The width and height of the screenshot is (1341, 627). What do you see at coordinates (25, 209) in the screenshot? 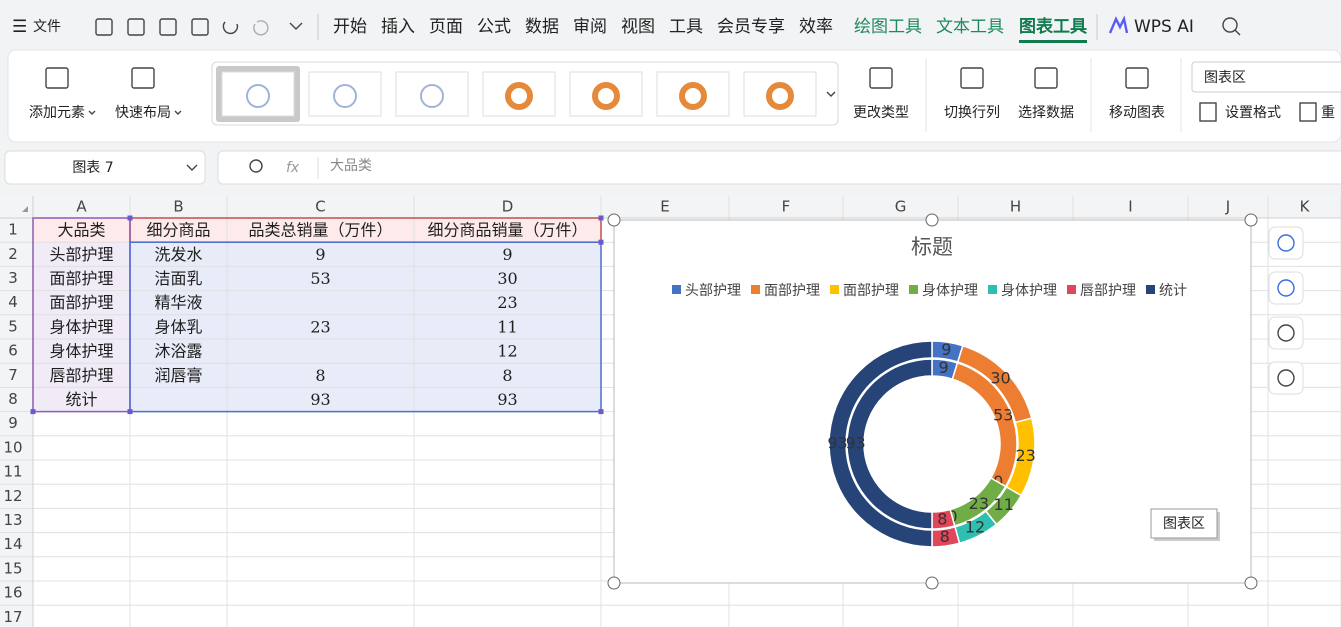
I see `select-all` at bounding box center [25, 209].